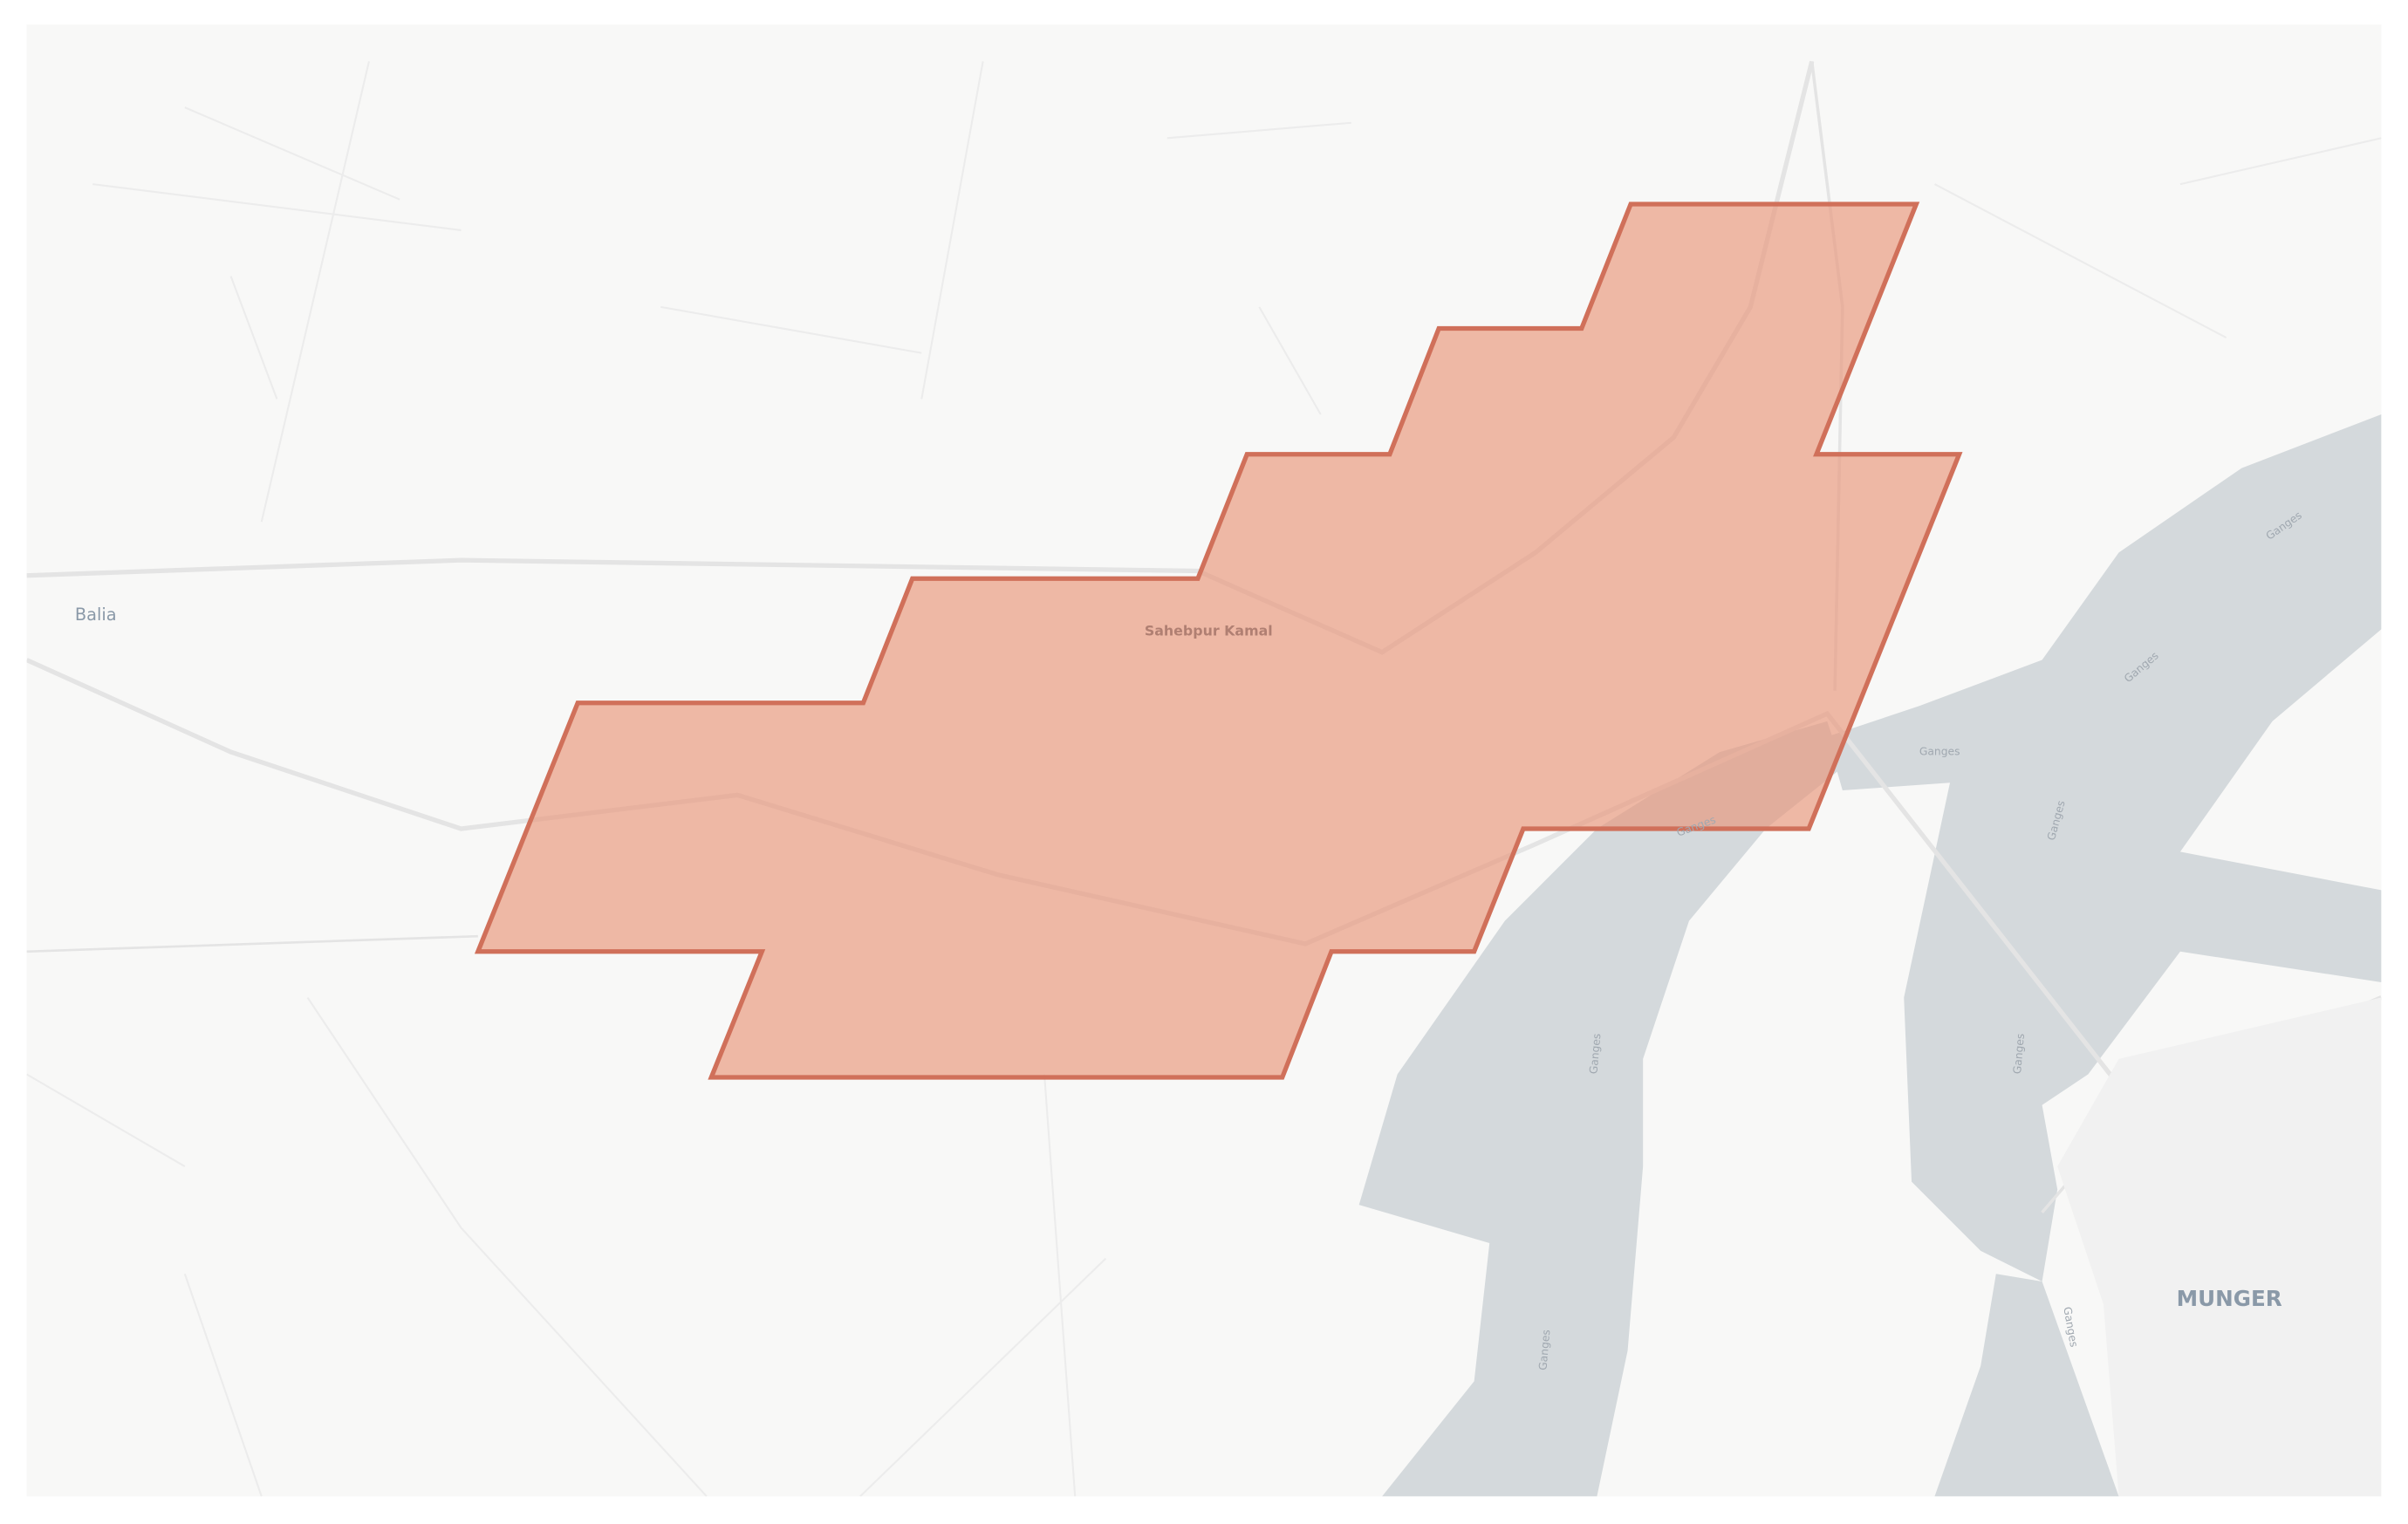 The height and width of the screenshot is (1524, 2408). I want to click on place-label-munger: MUNGER, so click(2229, 1298).